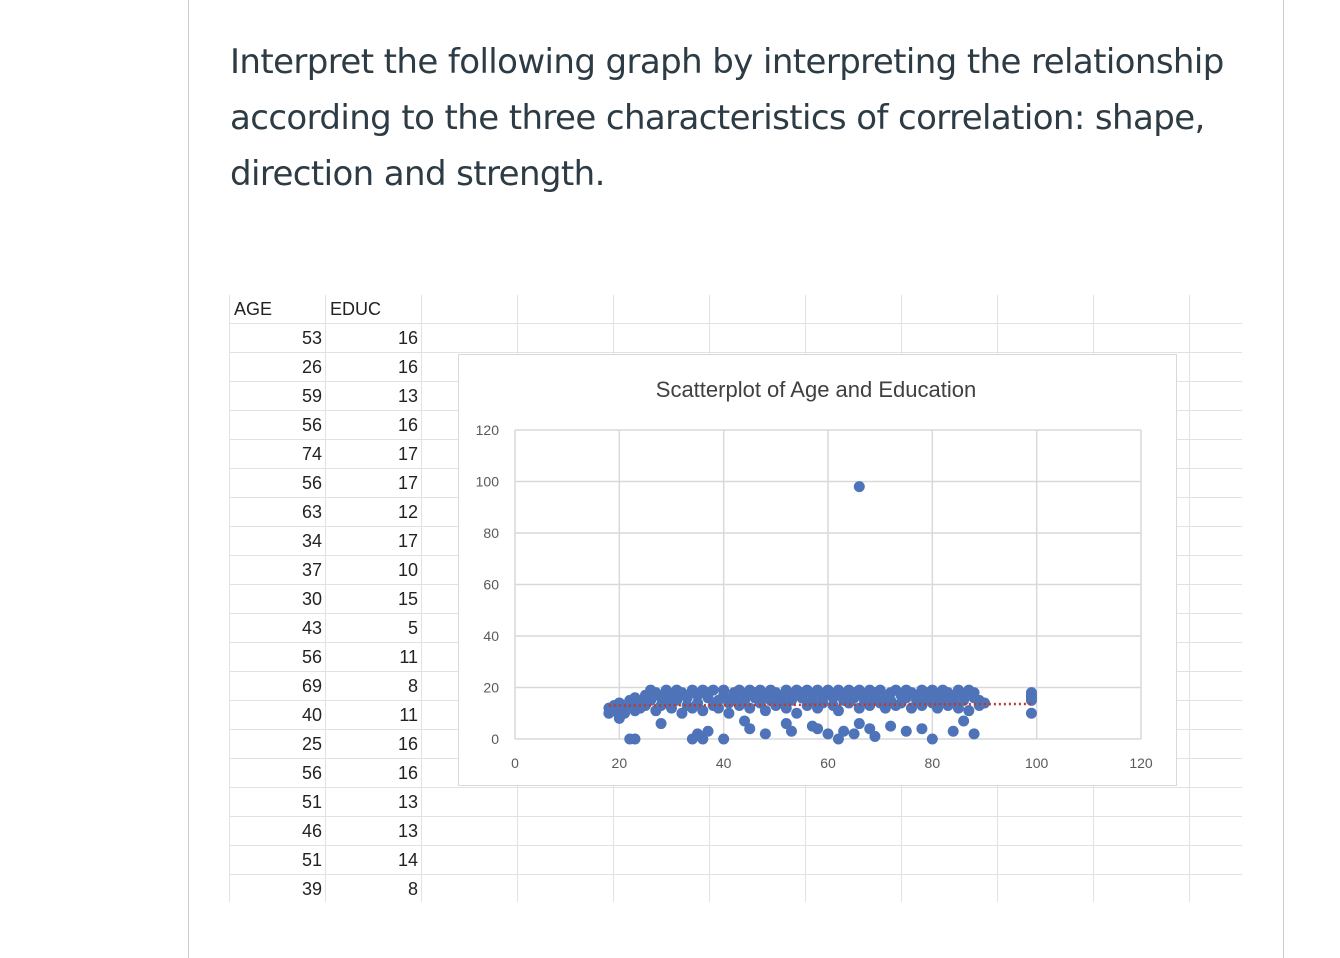 The width and height of the screenshot is (1340, 958). Describe the element at coordinates (407, 512) in the screenshot. I see `cell-educ: 12` at that location.